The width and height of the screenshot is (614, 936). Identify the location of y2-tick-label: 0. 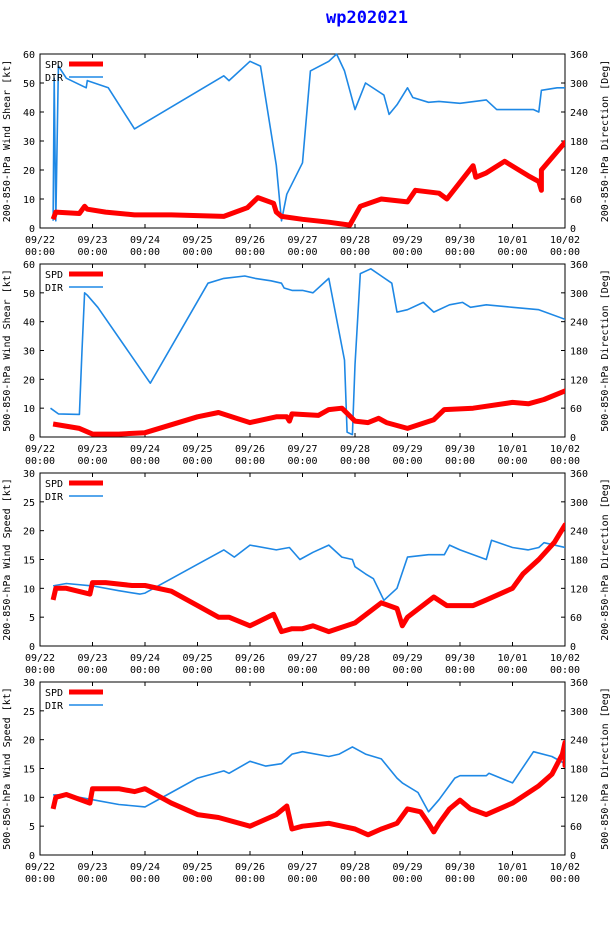
(573, 647).